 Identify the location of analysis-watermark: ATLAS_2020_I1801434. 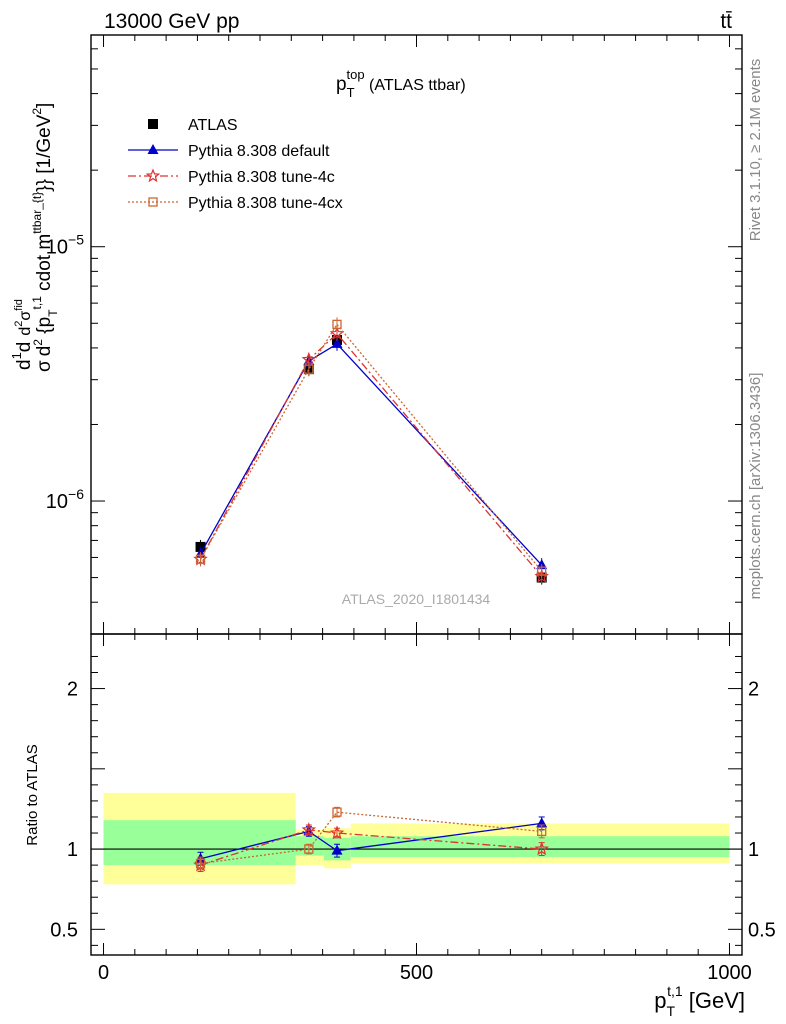
(416, 599).